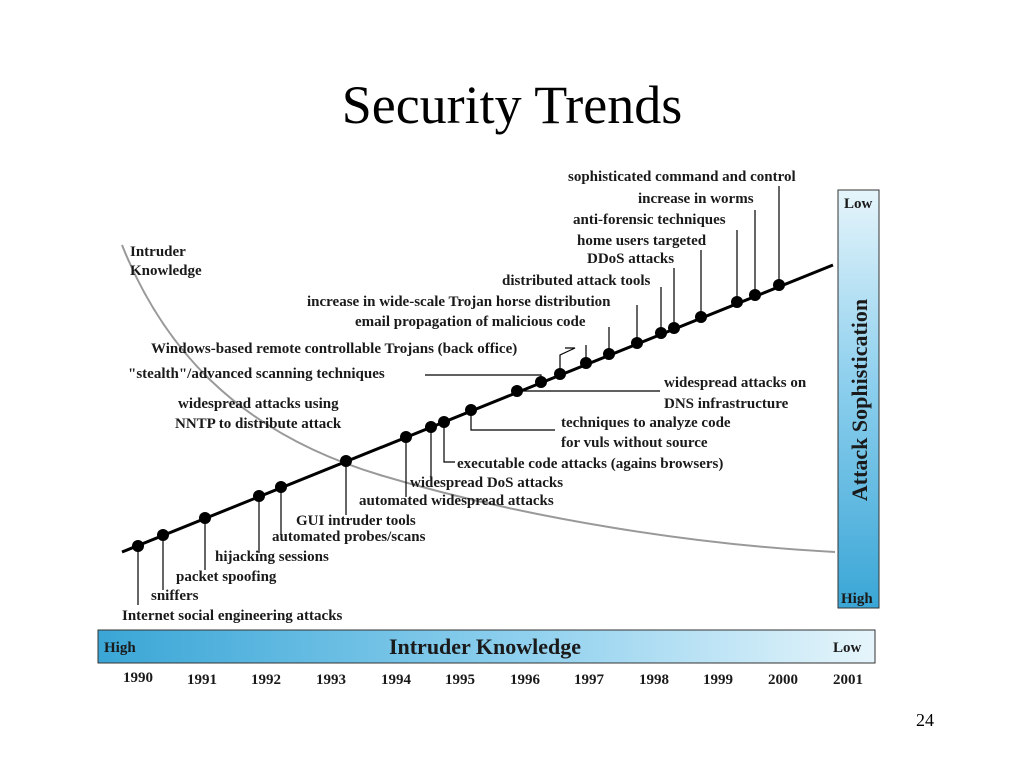 Image resolution: width=1024 pixels, height=768 pixels. Describe the element at coordinates (226, 577) in the screenshot. I see `event-label: packet spoofing` at that location.